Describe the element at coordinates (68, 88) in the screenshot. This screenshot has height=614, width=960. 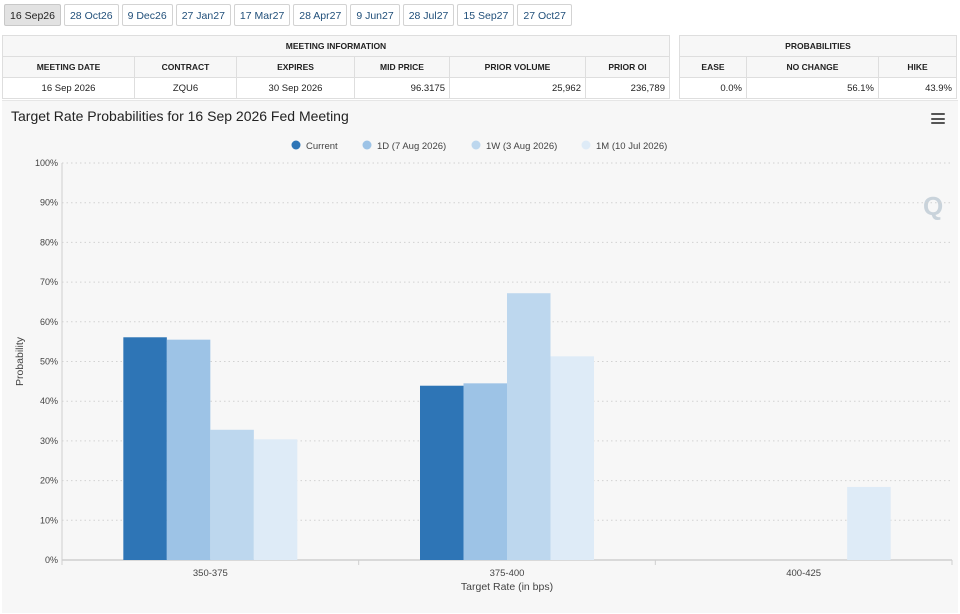
I see `meeting-date-value: 16 Sep 2026` at that location.